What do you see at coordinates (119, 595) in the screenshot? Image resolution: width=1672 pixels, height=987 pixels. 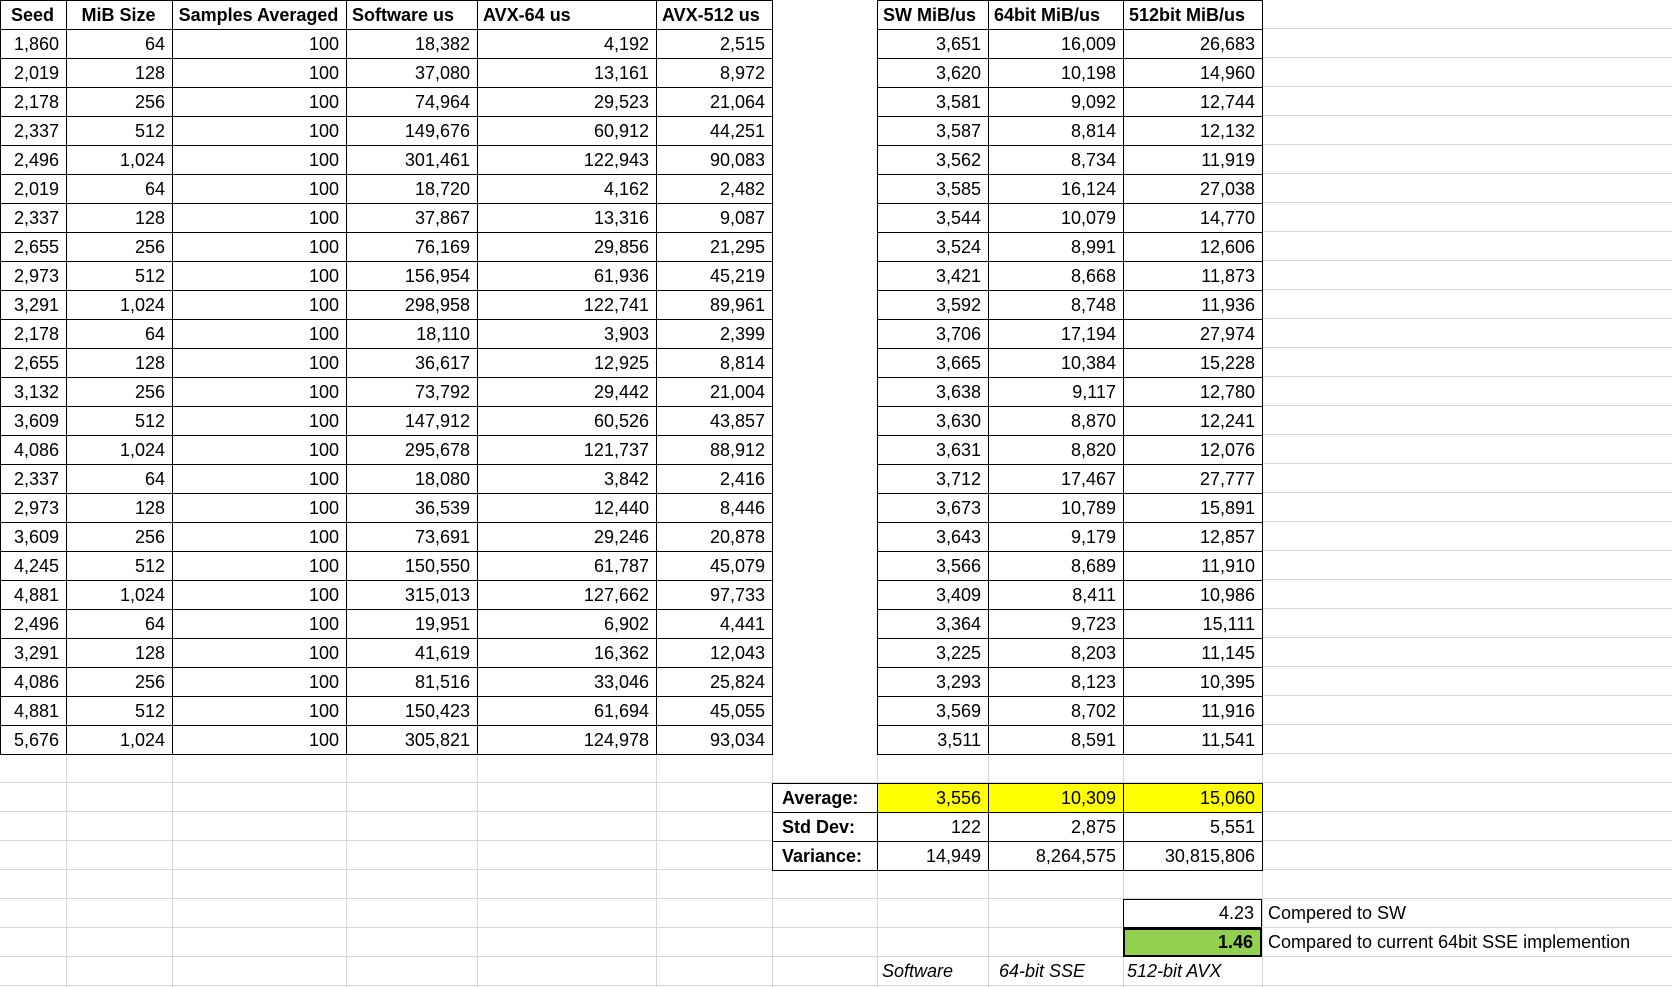 I see `cell: 1,024` at bounding box center [119, 595].